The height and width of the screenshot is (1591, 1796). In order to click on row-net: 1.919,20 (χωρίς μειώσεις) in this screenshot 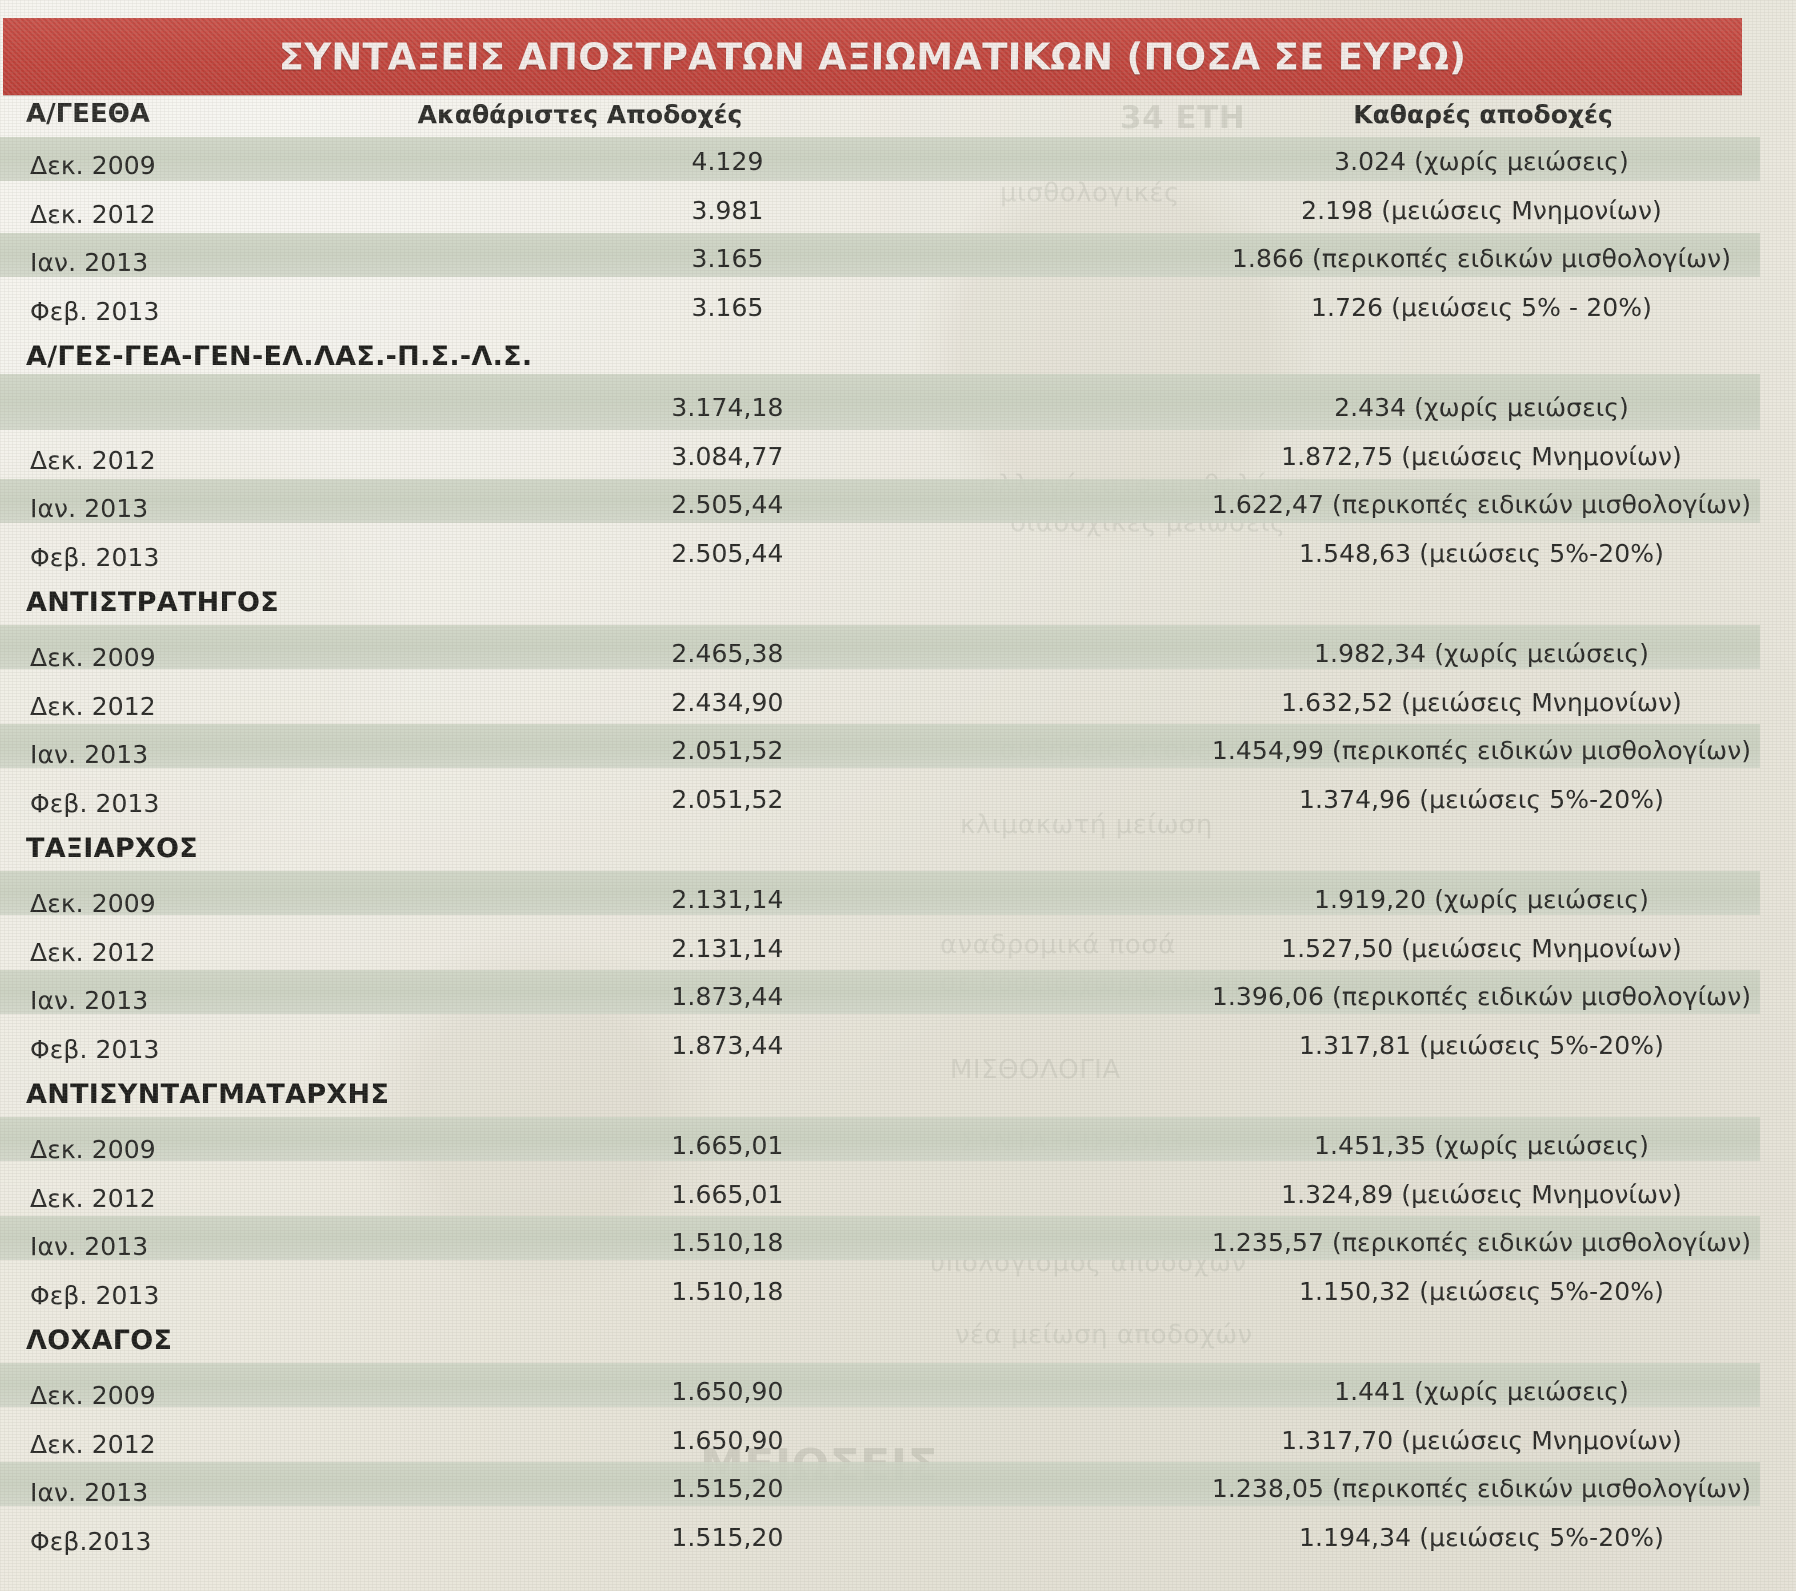, I will do `click(1481, 899)`.